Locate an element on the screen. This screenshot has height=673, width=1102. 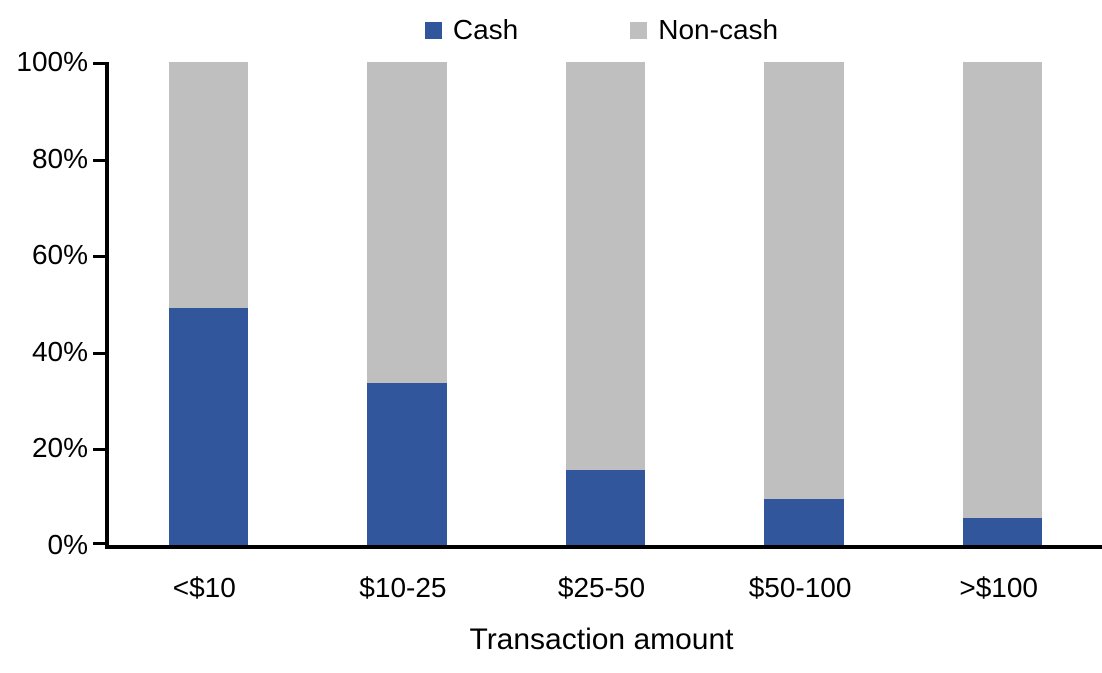
x-axis-labels: <$10 $10-25 $25-50 $50-100 >$100 is located at coordinates (601, 588).